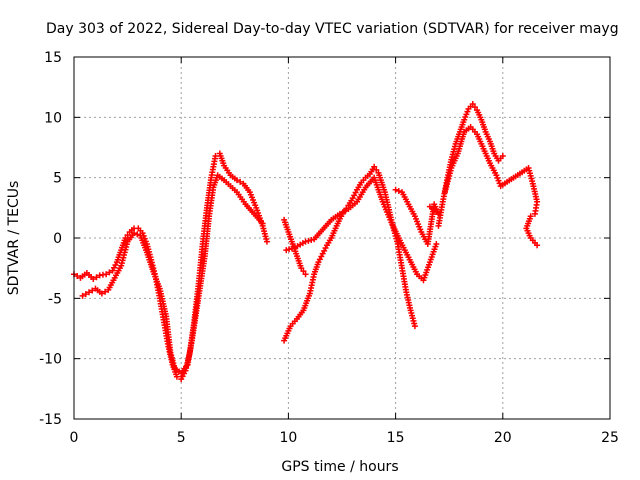 The width and height of the screenshot is (640, 480). What do you see at coordinates (57, 179) in the screenshot?
I see `y-tick-label: 5` at bounding box center [57, 179].